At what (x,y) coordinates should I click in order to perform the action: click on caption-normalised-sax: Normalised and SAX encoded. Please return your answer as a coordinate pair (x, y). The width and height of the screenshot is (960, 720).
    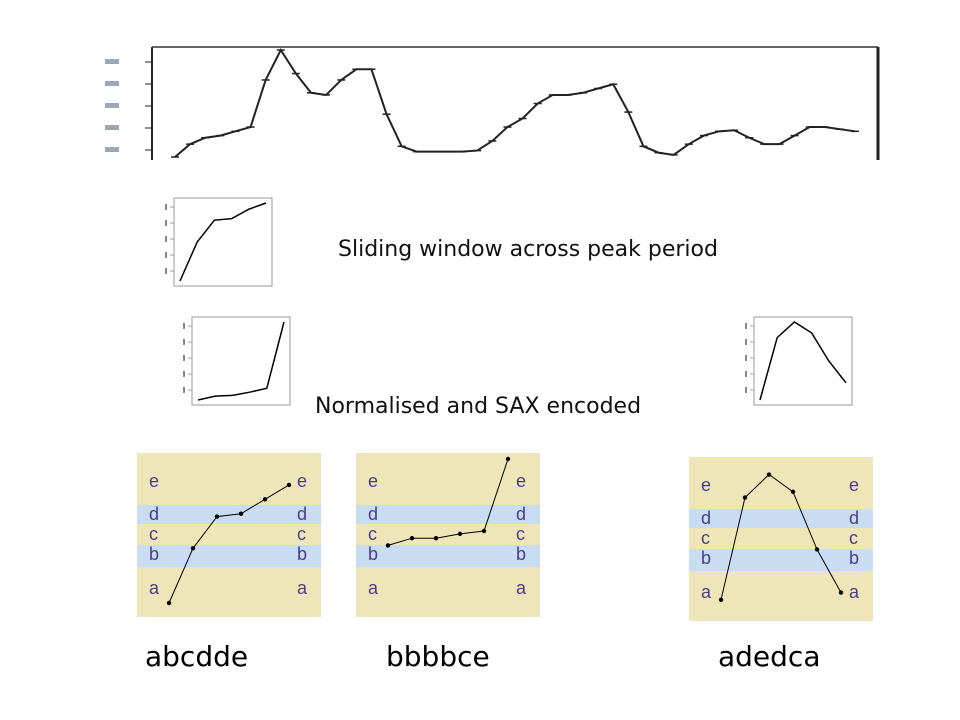
    Looking at the image, I should click on (478, 406).